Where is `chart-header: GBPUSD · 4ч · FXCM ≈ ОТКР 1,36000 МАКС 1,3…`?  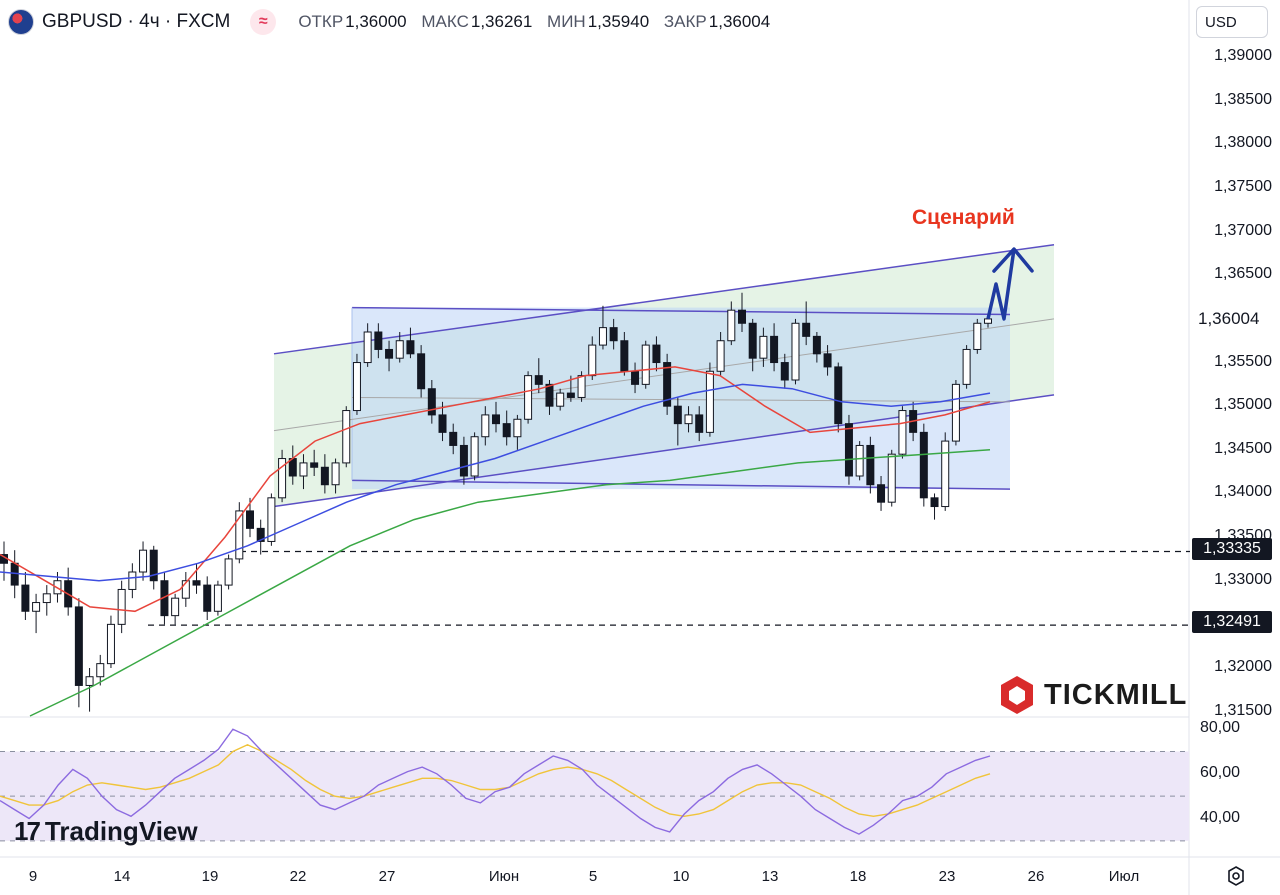 chart-header: GBPUSD · 4ч · FXCM ≈ ОТКР 1,36000 МАКС 1,3… is located at coordinates (590, 22).